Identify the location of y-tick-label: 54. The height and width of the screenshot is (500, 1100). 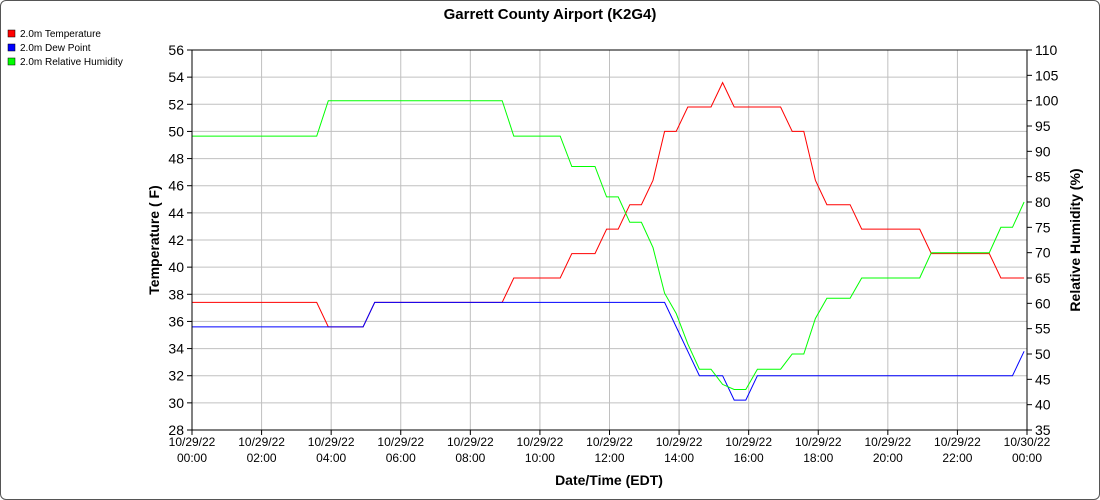
(176, 77).